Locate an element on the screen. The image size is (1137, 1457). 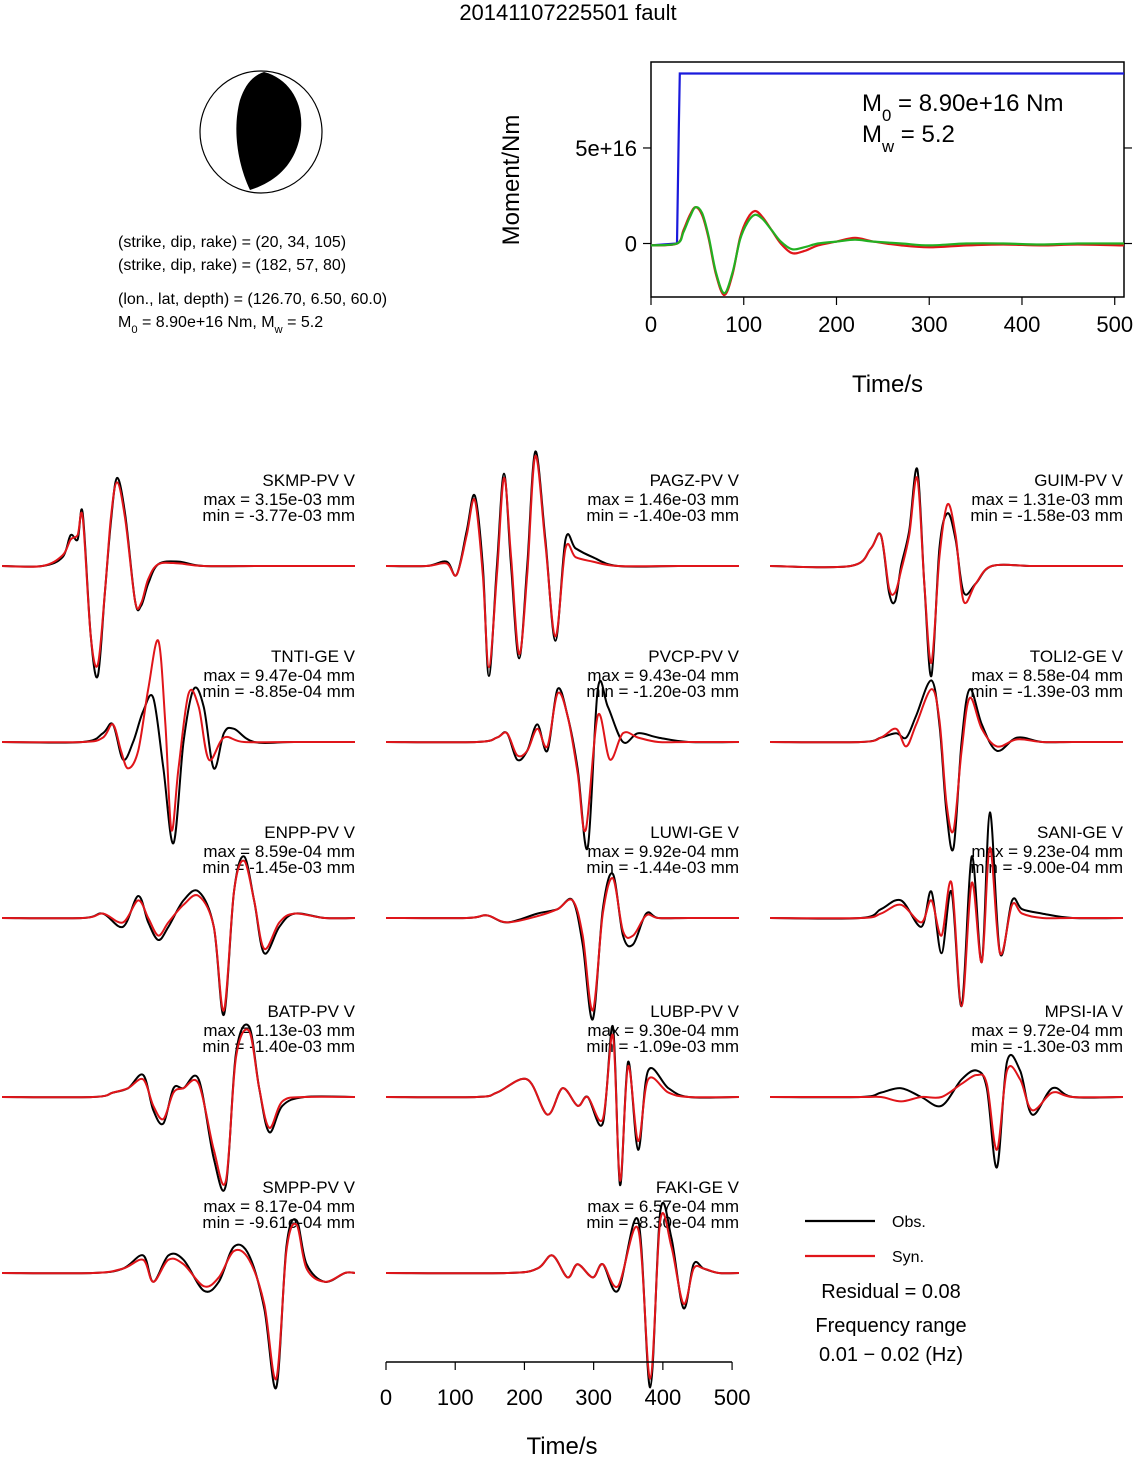
station-name: SKMP-PV V is located at coordinates (308, 480).